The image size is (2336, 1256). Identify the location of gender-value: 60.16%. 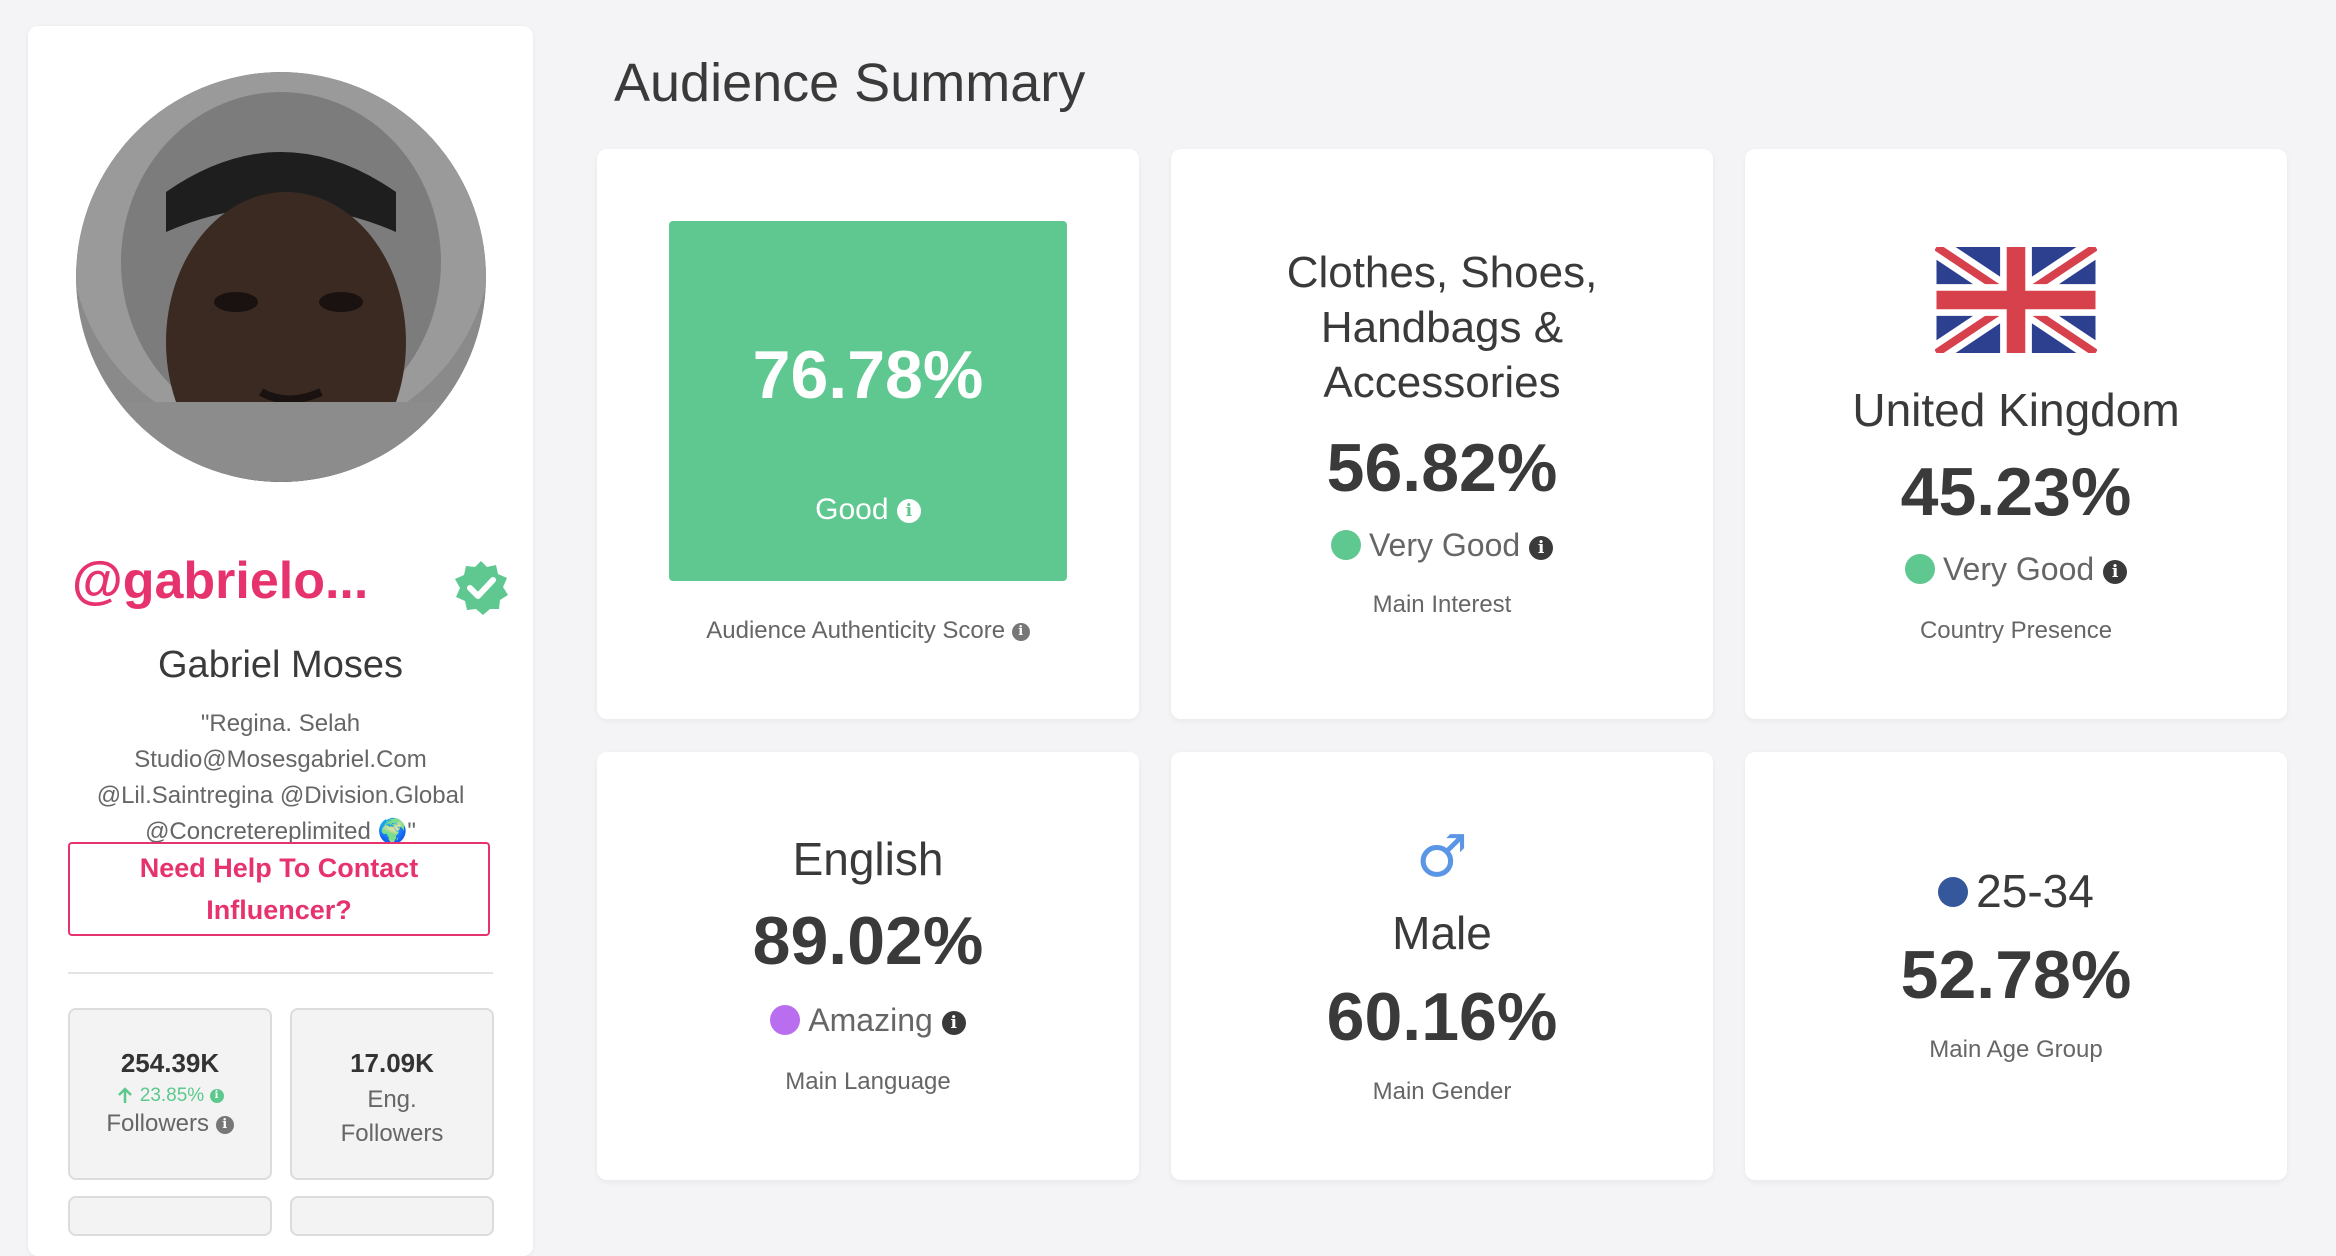
(1442, 1017).